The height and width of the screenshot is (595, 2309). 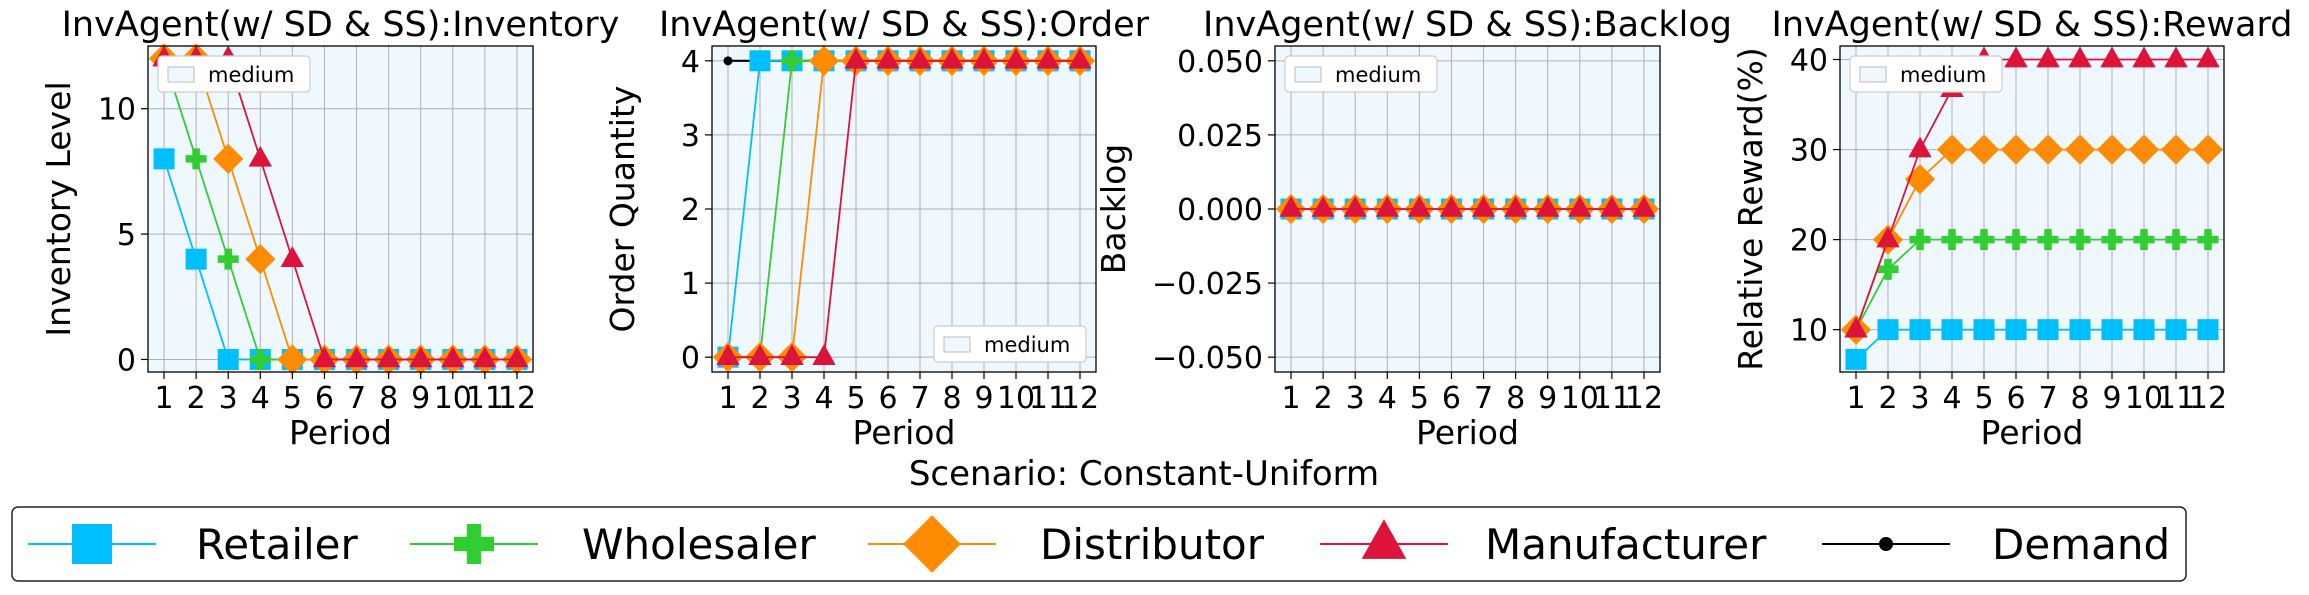 I want to click on y-tick-label: 0.025, so click(x=1220, y=136).